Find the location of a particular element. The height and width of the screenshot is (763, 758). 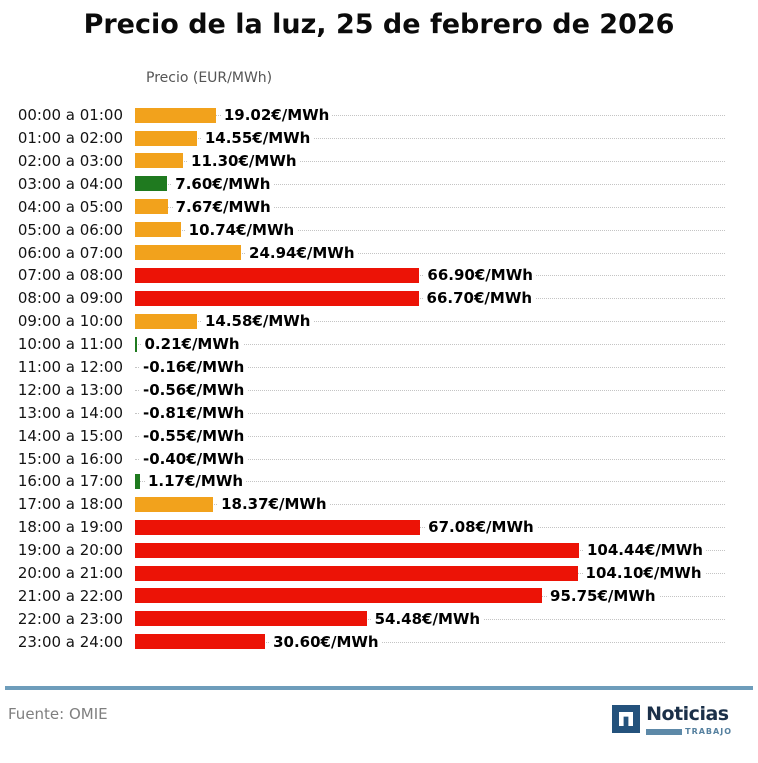

price-value-label: -0.55€/MWh is located at coordinates (194, 435).